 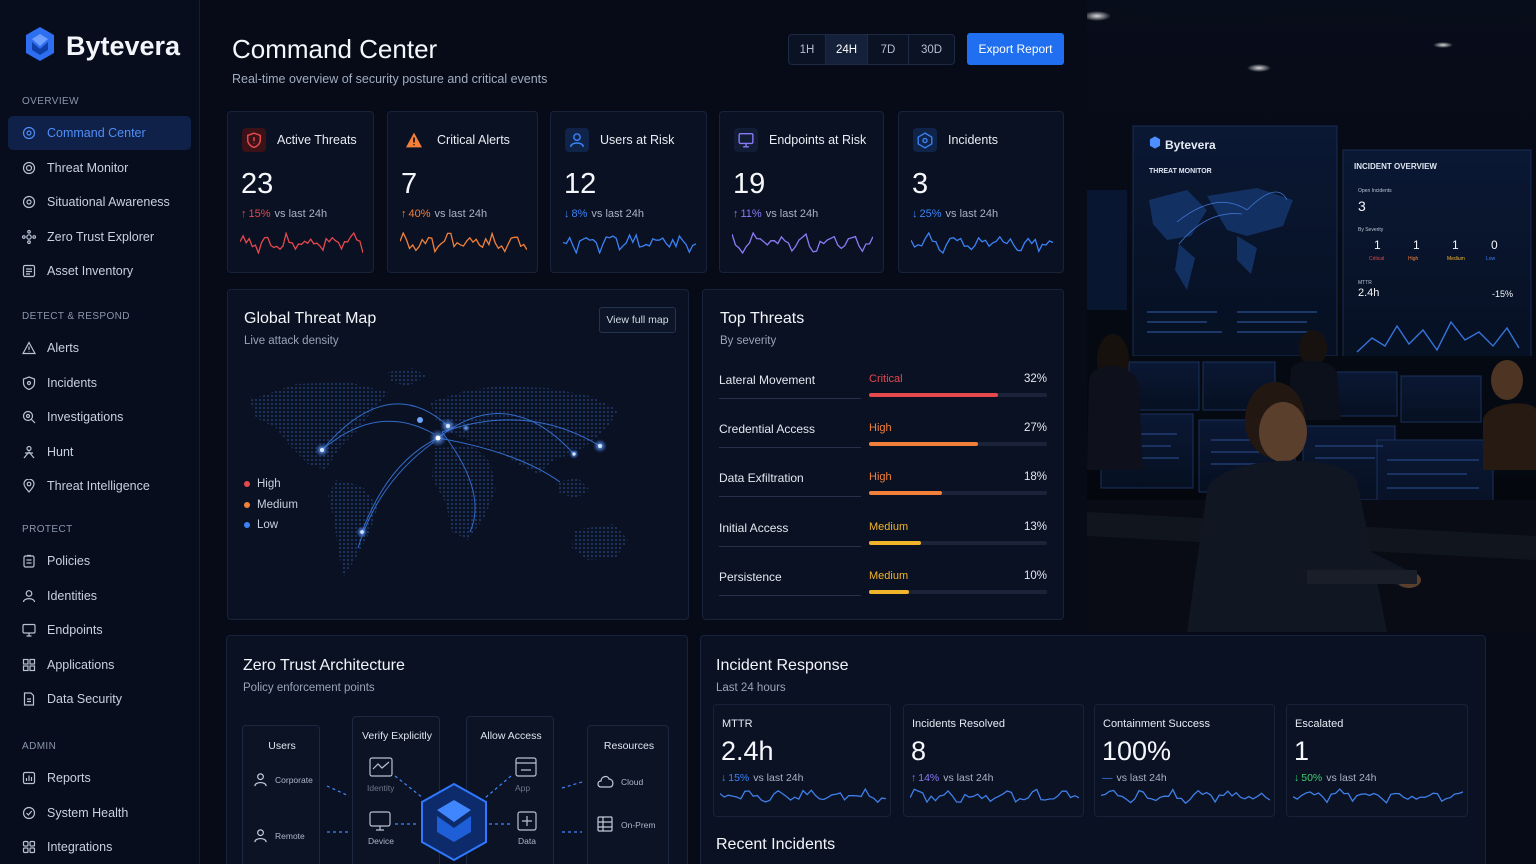 What do you see at coordinates (762, 318) in the screenshot?
I see `top-threats-title: Top Threats` at bounding box center [762, 318].